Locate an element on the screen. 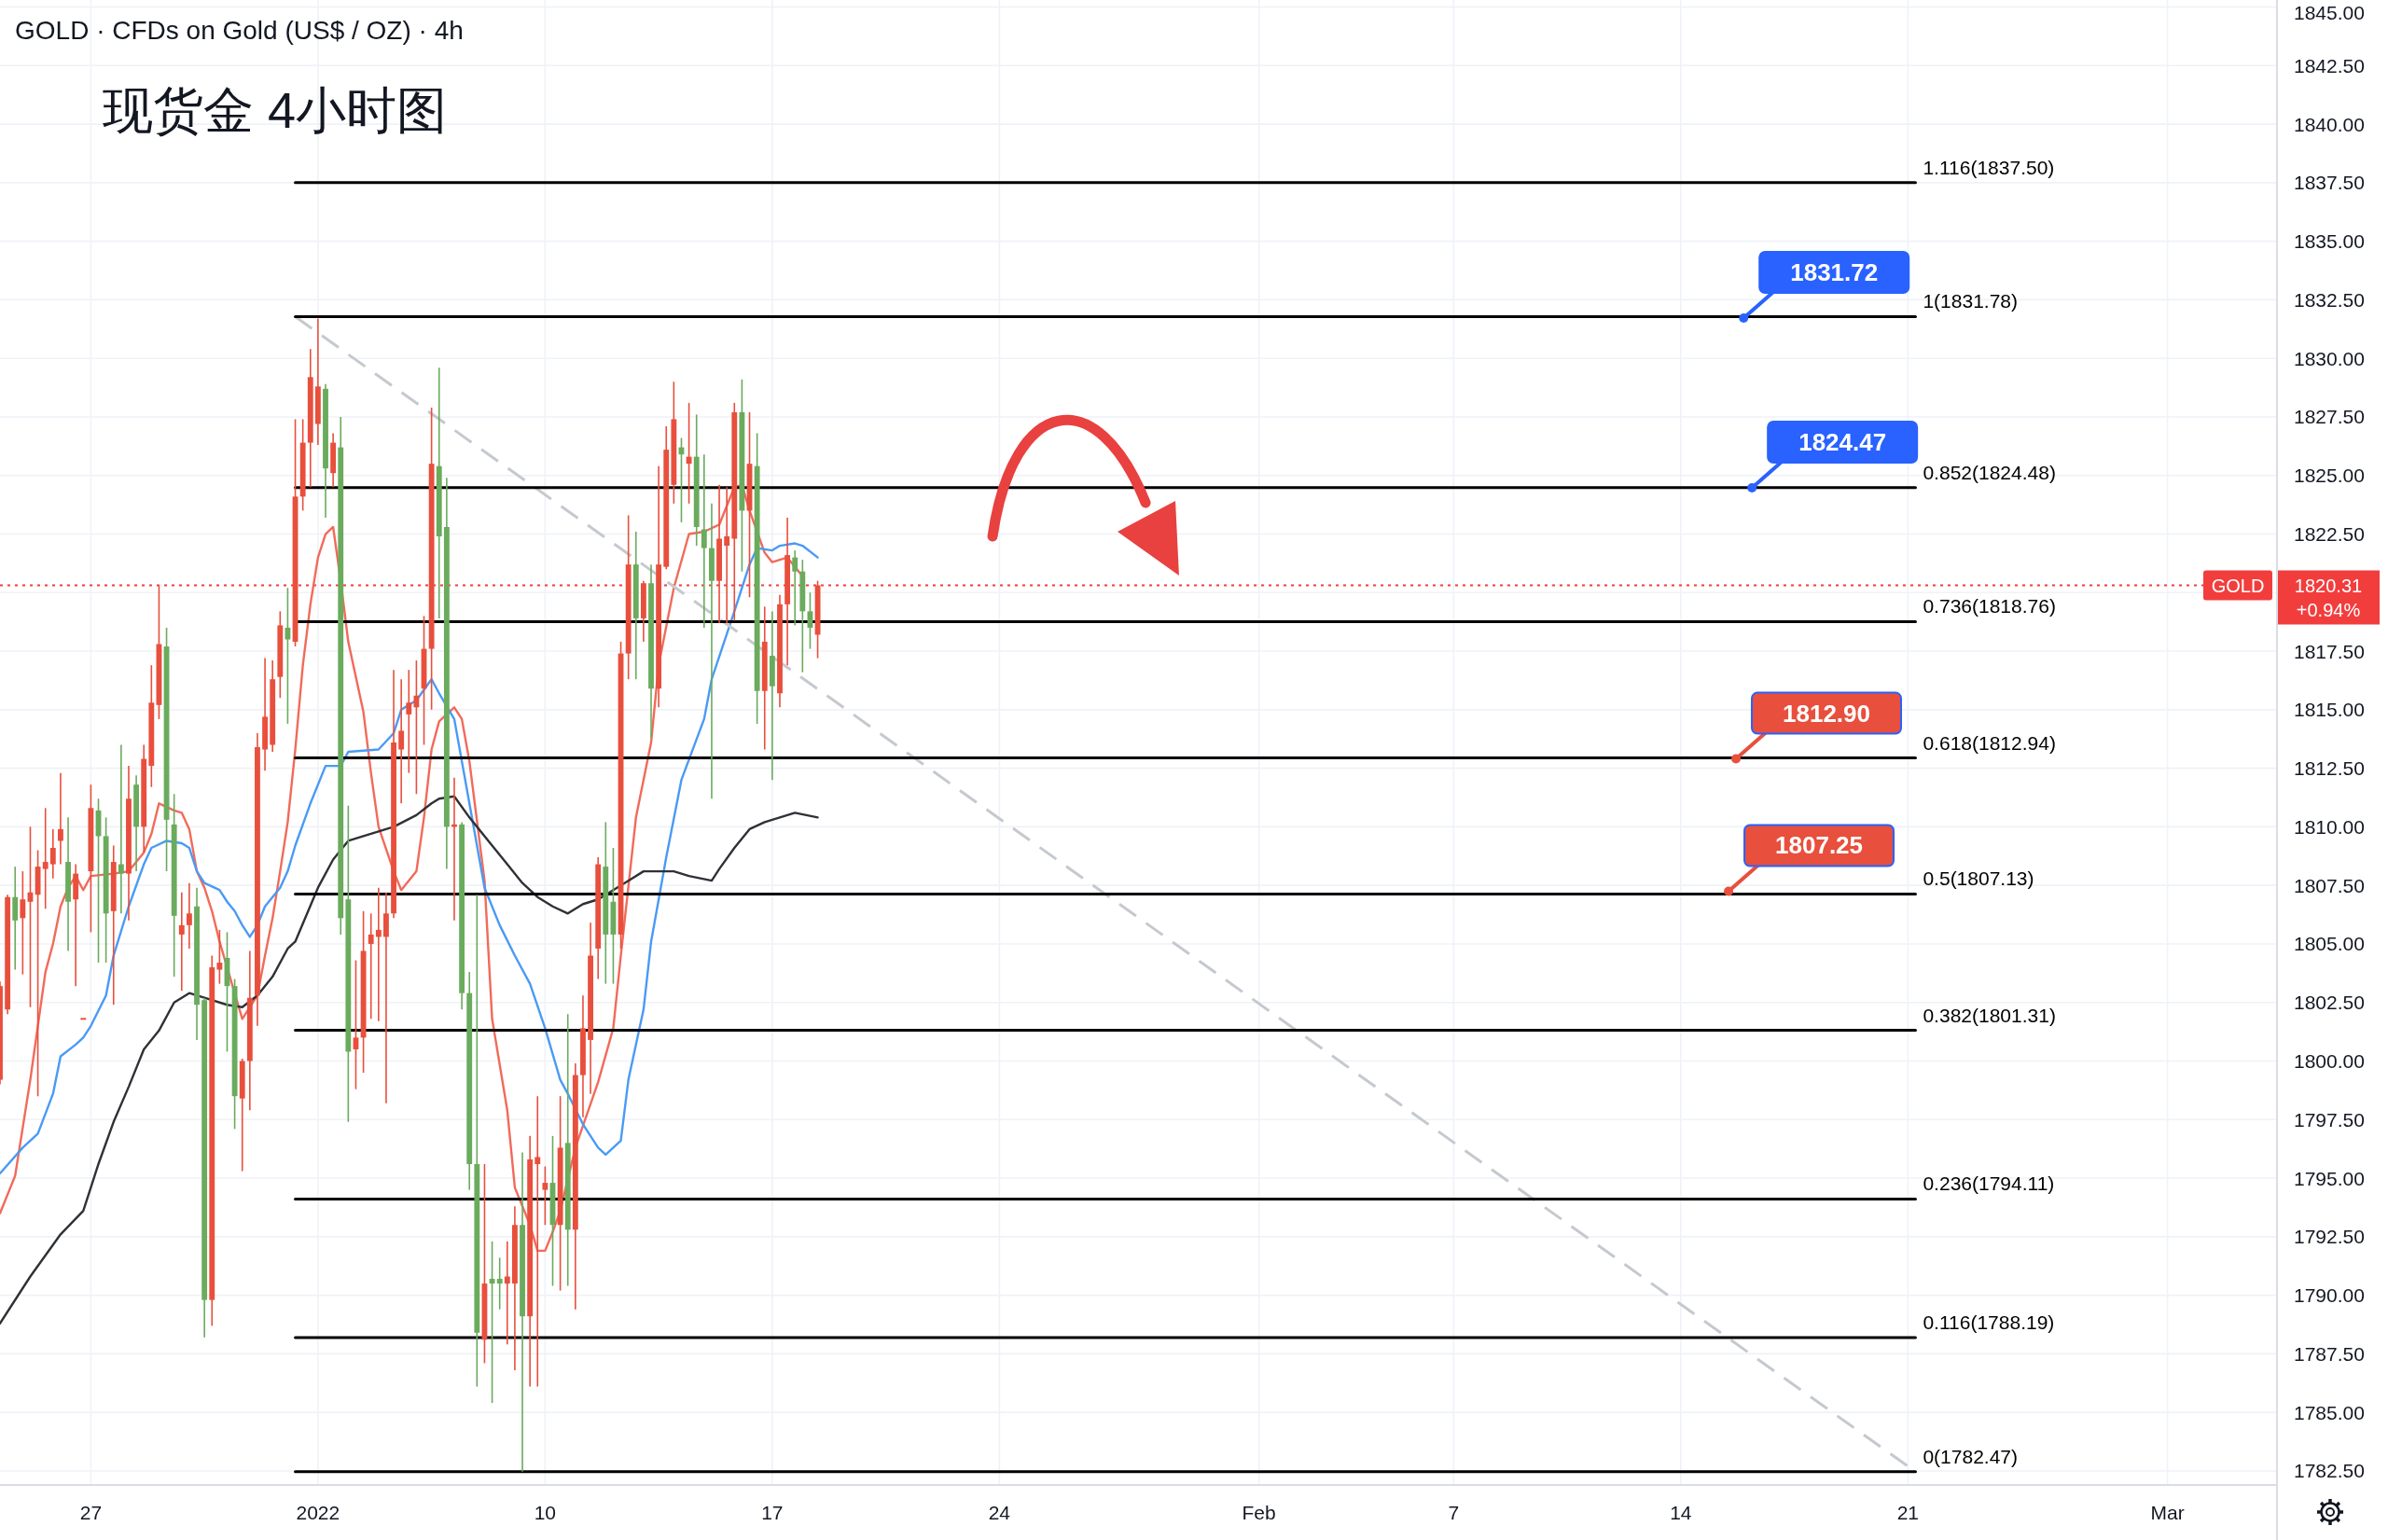 The width and height of the screenshot is (2388, 1540). y-tick-label: 1815.00 is located at coordinates (2329, 710).